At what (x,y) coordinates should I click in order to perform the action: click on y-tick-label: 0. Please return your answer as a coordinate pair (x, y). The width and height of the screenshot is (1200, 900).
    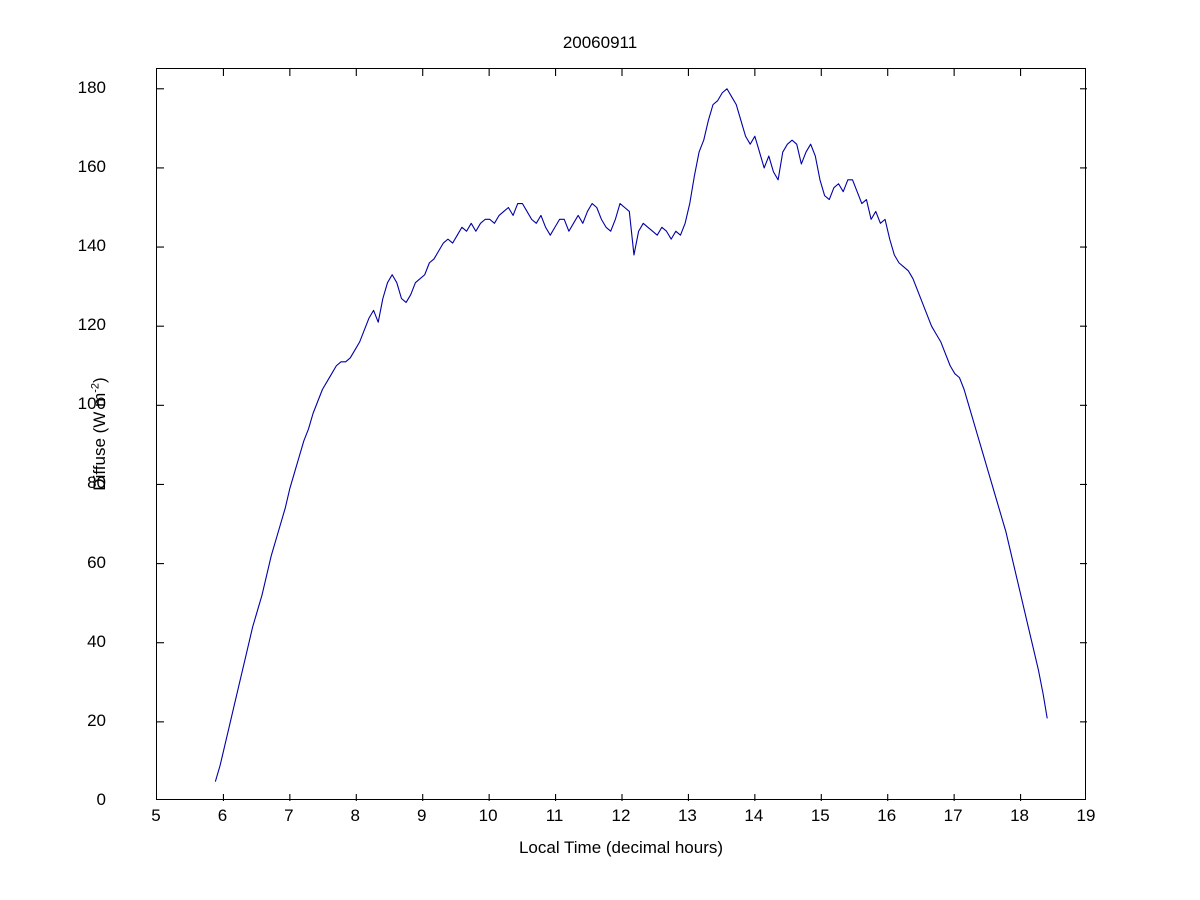
    Looking at the image, I should click on (101, 799).